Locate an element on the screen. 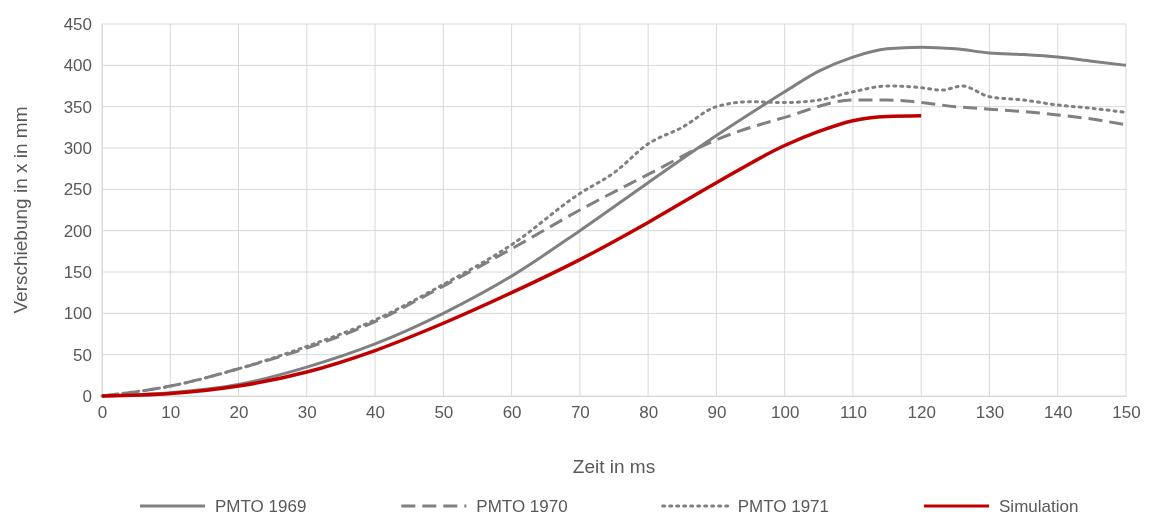  x-axis-title: Zeit in ms is located at coordinates (614, 466).